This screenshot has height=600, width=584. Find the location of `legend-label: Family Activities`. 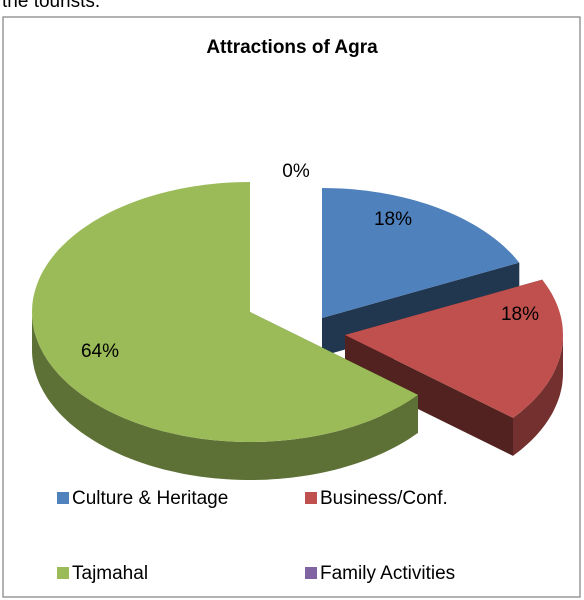

legend-label: Family Activities is located at coordinates (387, 573).